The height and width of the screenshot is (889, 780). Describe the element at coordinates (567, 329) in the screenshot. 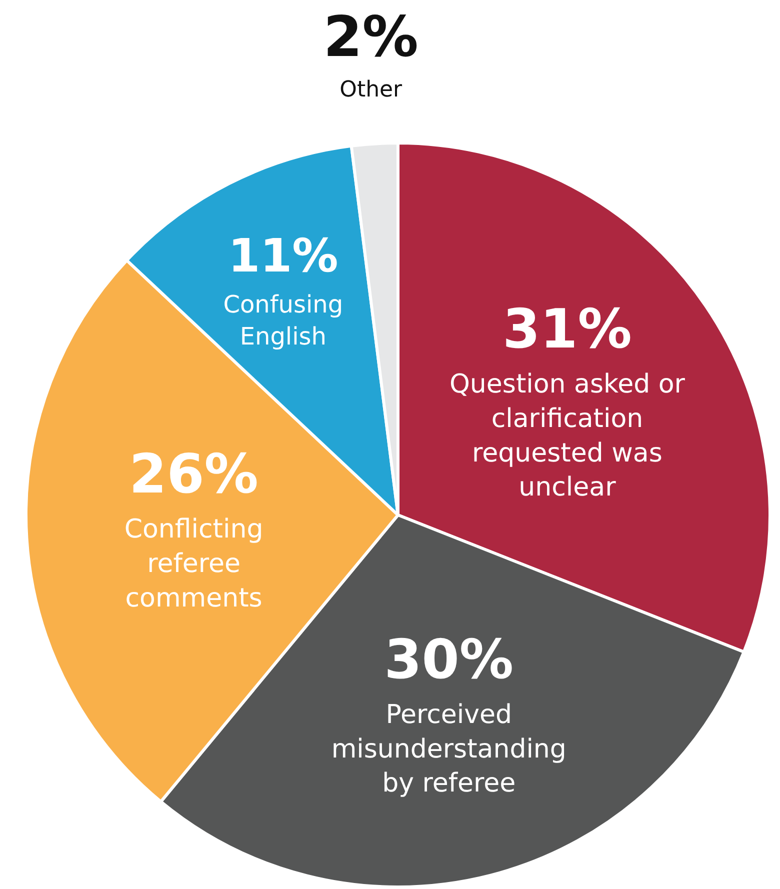

I see `data-label: 31%` at that location.